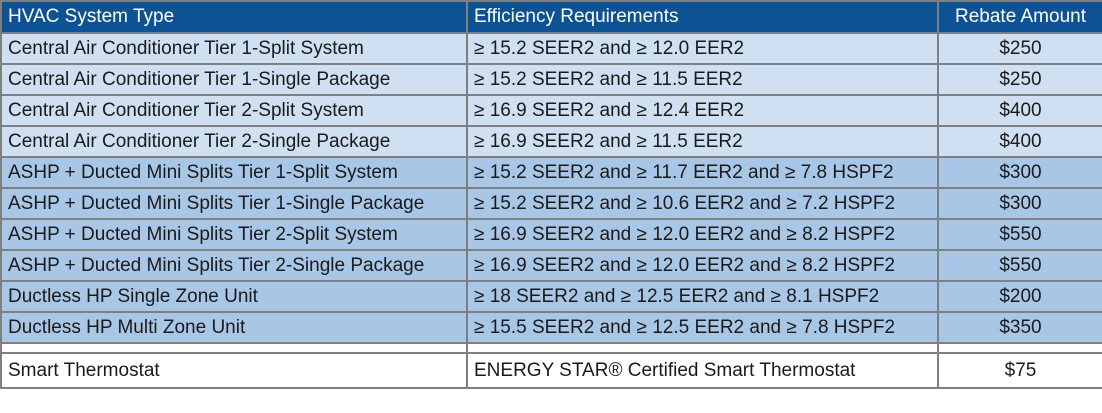 The image size is (1102, 413). I want to click on cell-type: Smart Thermostat, so click(234, 370).